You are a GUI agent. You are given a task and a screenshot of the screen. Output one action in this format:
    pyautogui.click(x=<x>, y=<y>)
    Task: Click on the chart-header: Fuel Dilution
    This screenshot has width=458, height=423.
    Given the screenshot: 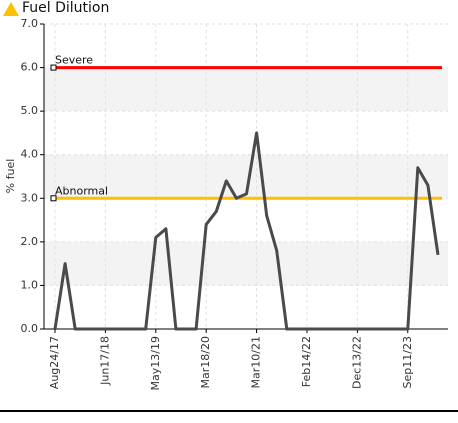 What is the action you would take?
    pyautogui.click(x=56, y=8)
    